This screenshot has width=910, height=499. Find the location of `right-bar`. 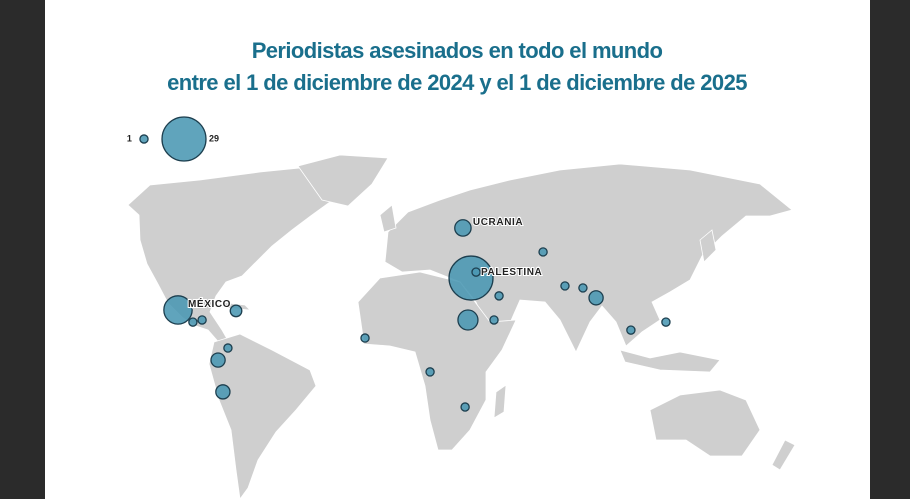

right-bar is located at coordinates (890, 249).